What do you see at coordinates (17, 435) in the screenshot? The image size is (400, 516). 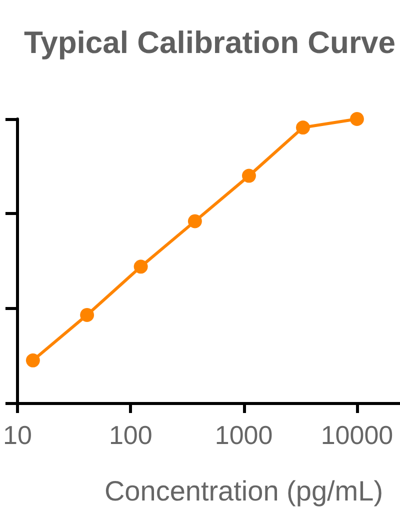 I see `x-tick-label: 10` at bounding box center [17, 435].